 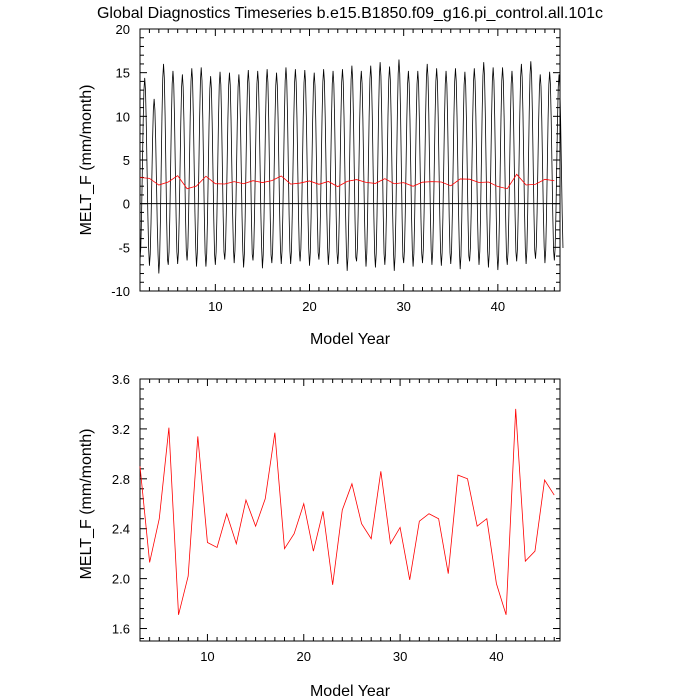 What do you see at coordinates (124, 247) in the screenshot?
I see `y-tick-label: -5` at bounding box center [124, 247].